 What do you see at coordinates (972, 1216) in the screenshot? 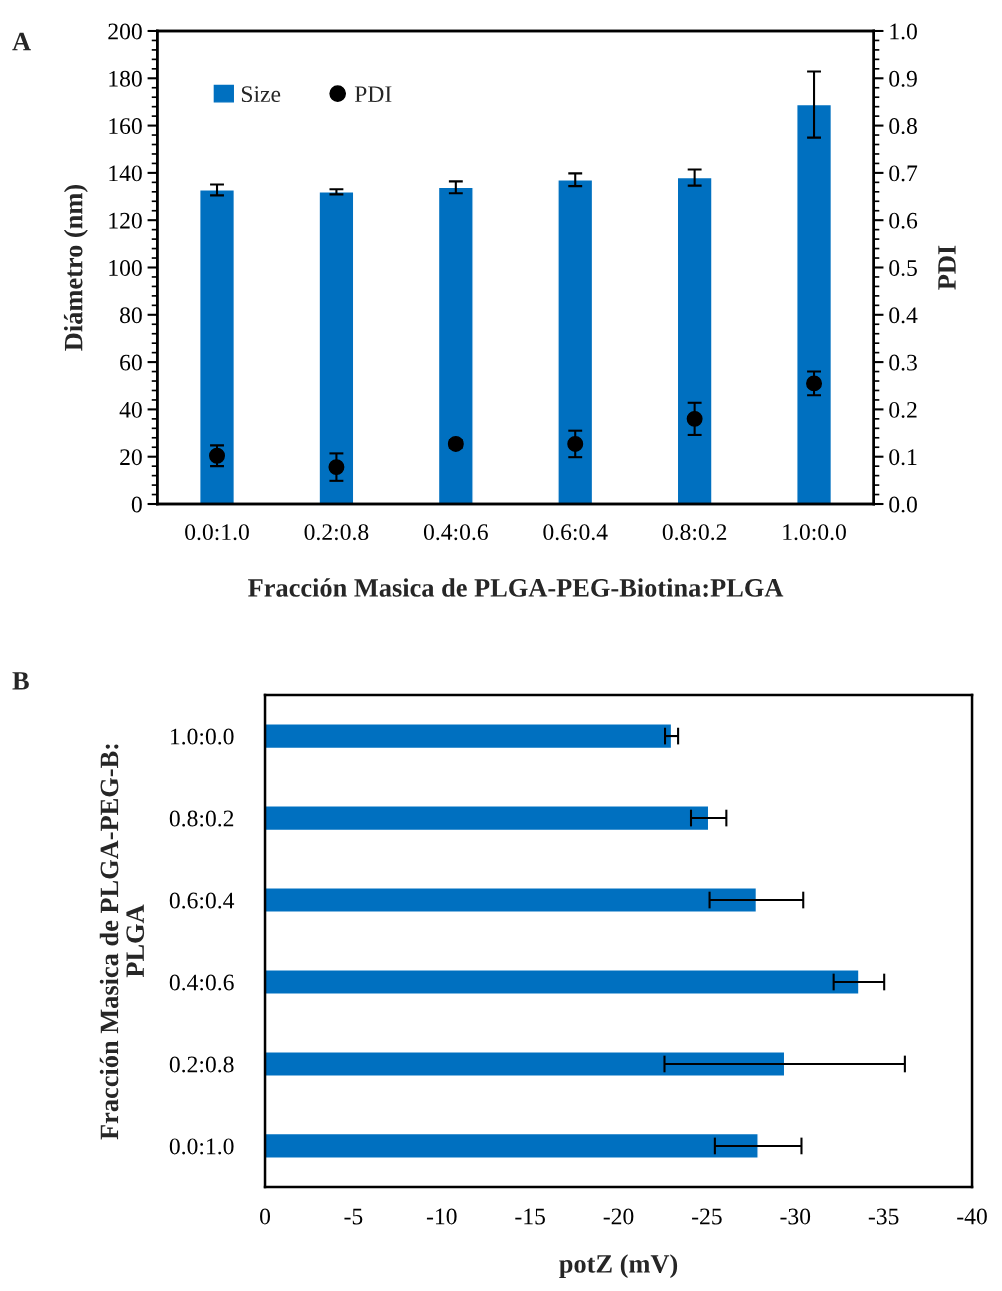
I see `x-tick-label: -40` at bounding box center [972, 1216].